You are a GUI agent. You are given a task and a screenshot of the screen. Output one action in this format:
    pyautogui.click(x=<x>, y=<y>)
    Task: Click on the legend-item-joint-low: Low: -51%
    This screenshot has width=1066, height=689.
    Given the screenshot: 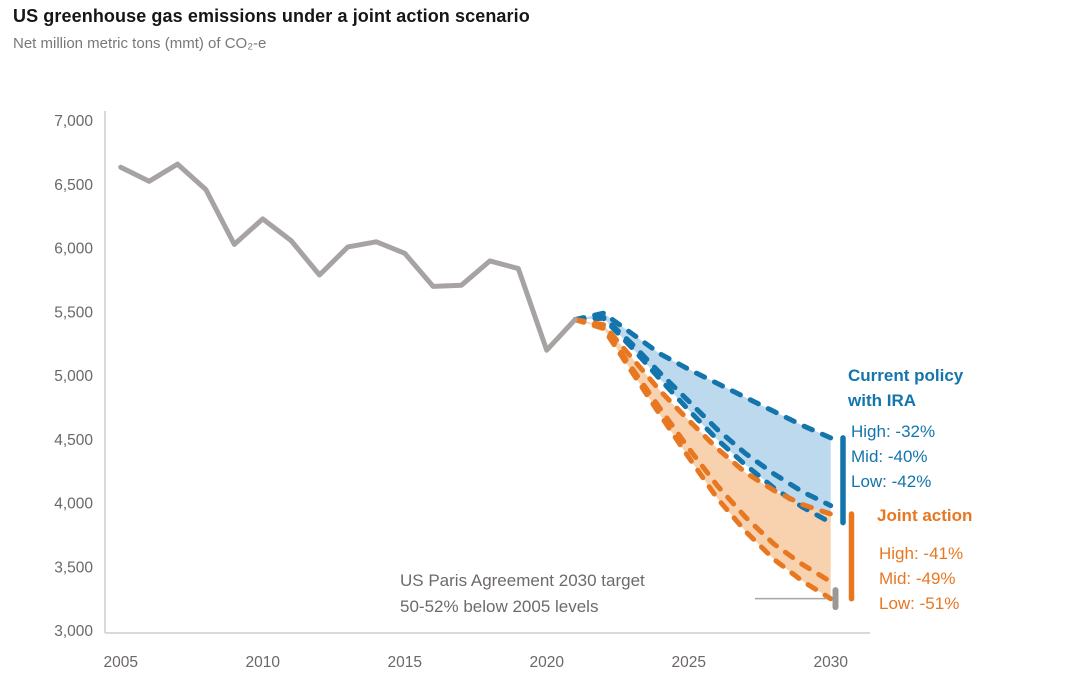 What is the action you would take?
    pyautogui.click(x=919, y=603)
    